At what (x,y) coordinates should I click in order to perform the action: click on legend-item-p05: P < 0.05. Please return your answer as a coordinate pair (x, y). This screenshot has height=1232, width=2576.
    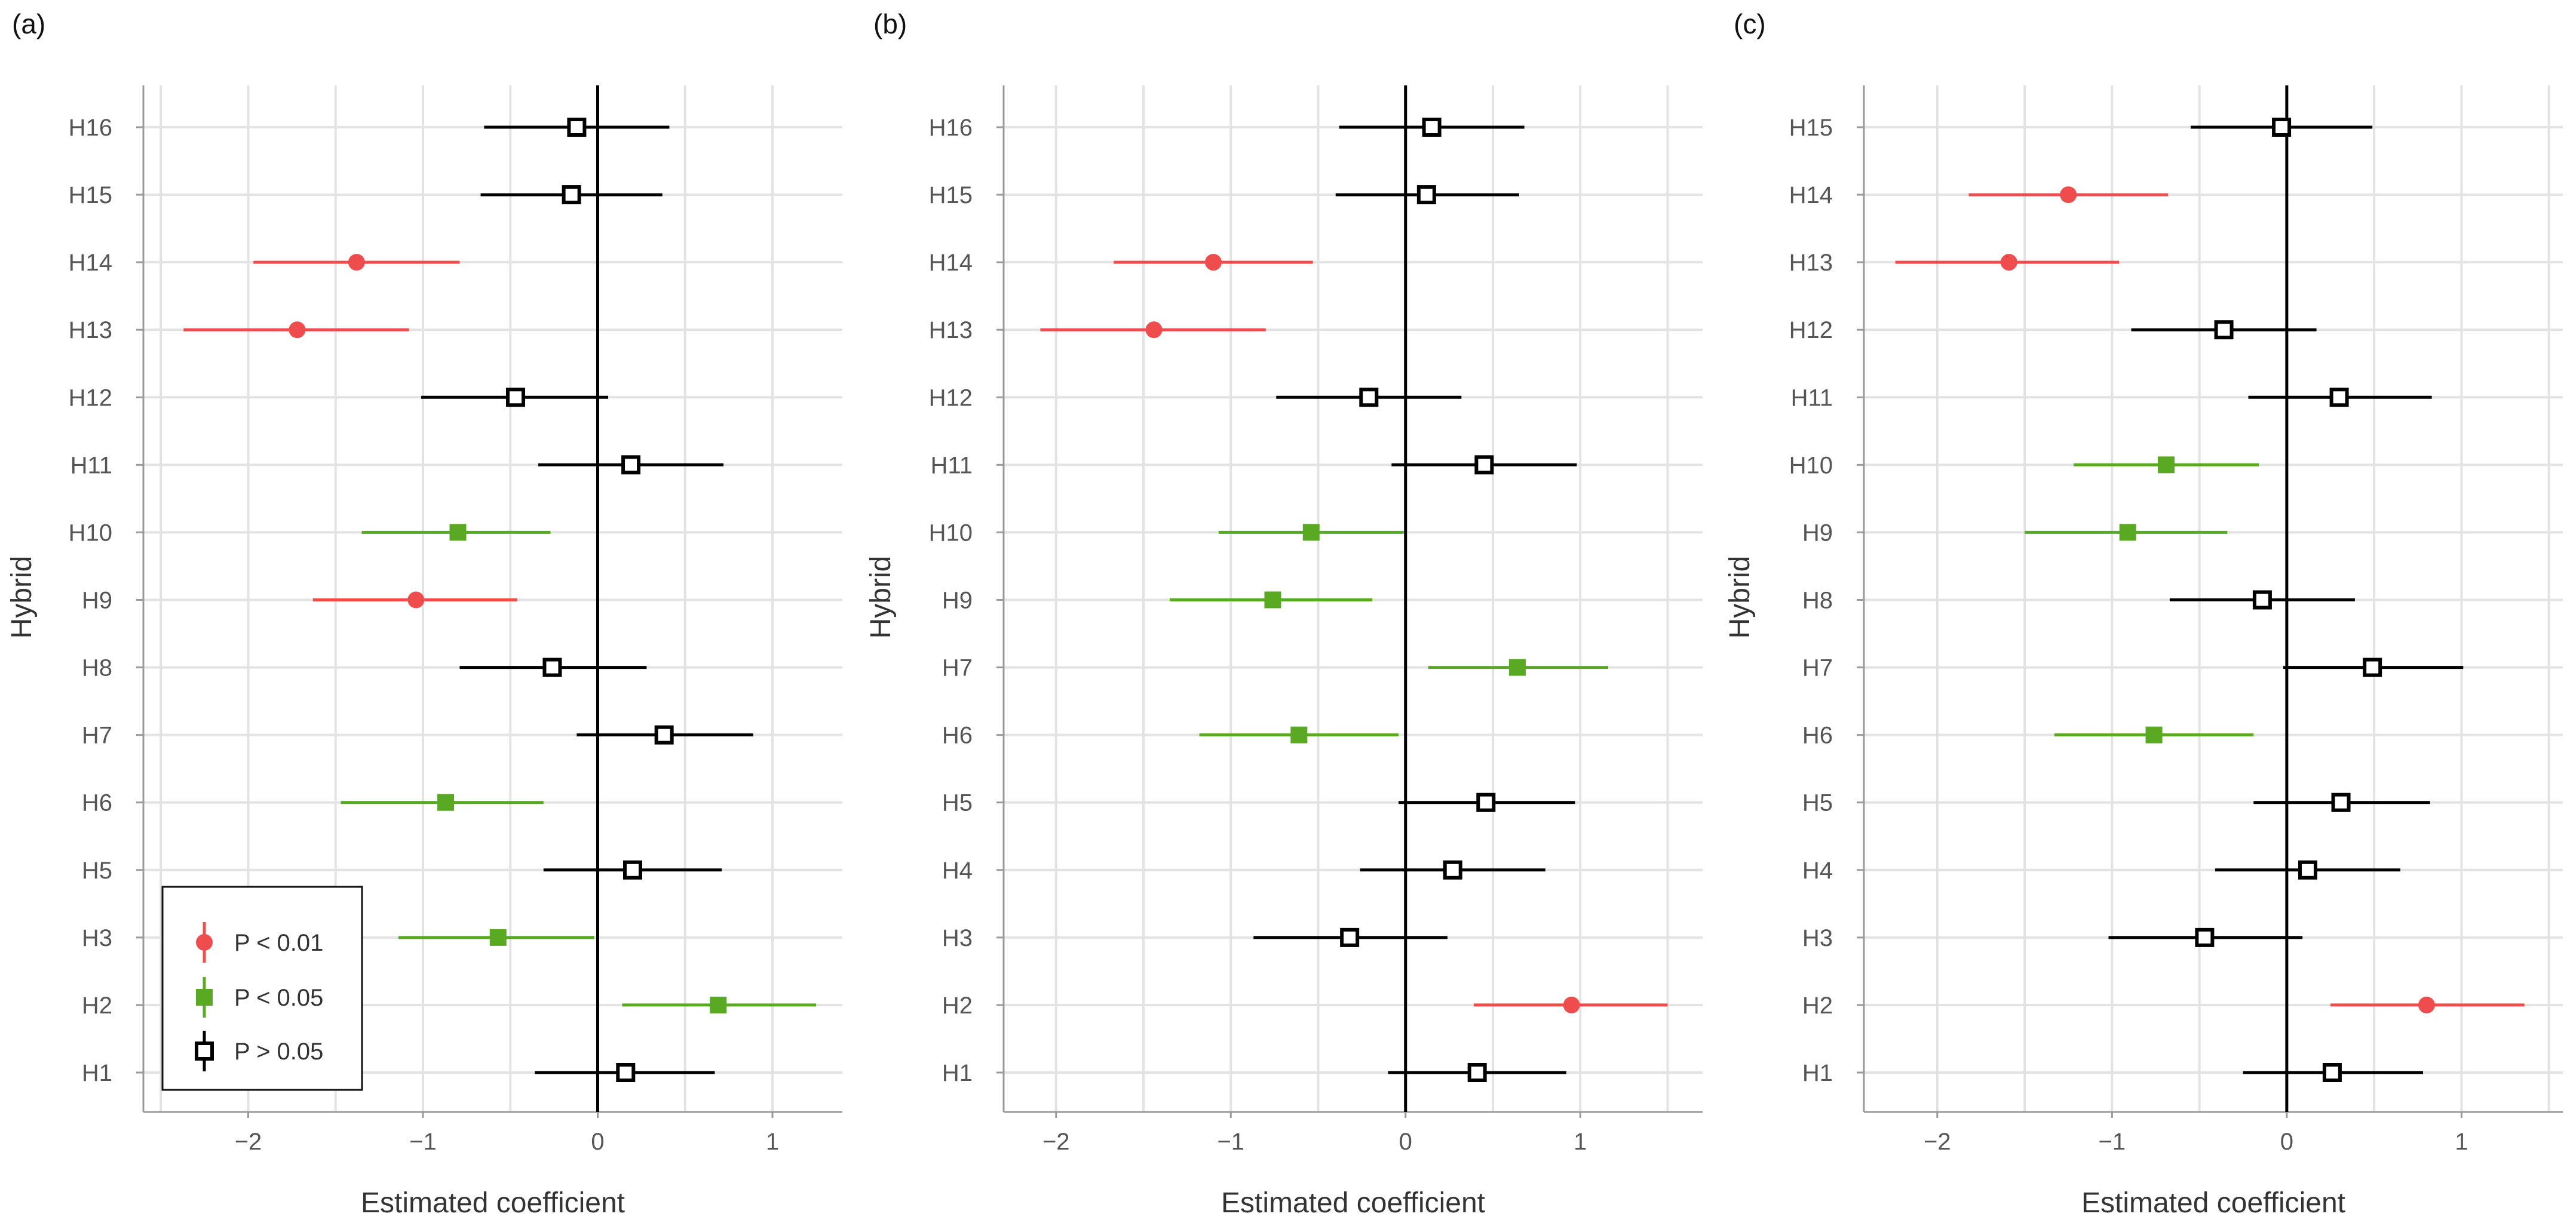
    Looking at the image, I should click on (259, 997).